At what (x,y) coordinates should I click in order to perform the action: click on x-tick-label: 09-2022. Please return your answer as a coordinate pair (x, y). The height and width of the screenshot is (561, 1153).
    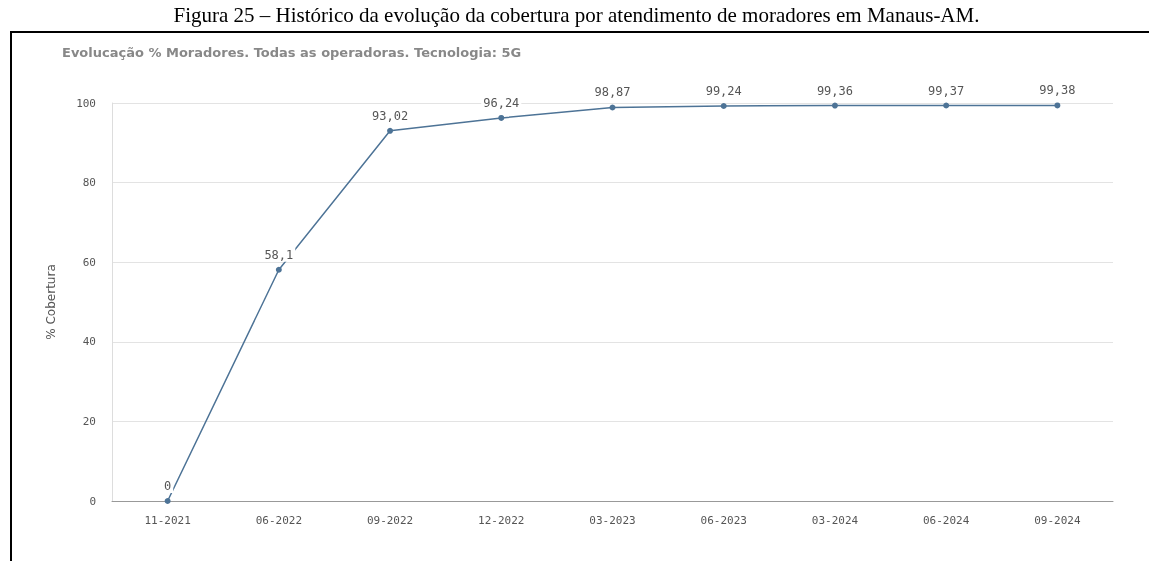
    Looking at the image, I should click on (390, 520).